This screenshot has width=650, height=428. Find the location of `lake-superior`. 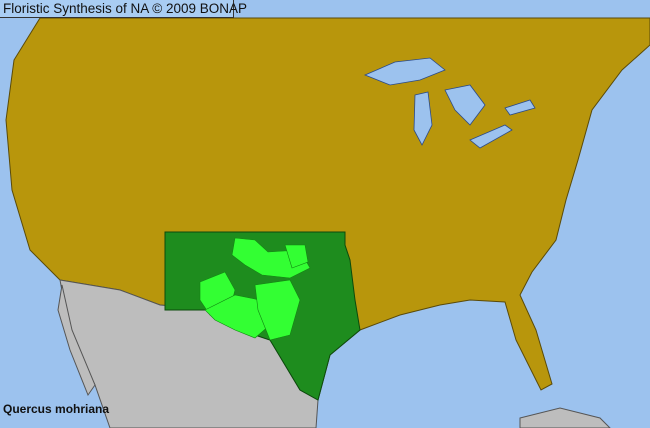

lake-superior is located at coordinates (404, 71).